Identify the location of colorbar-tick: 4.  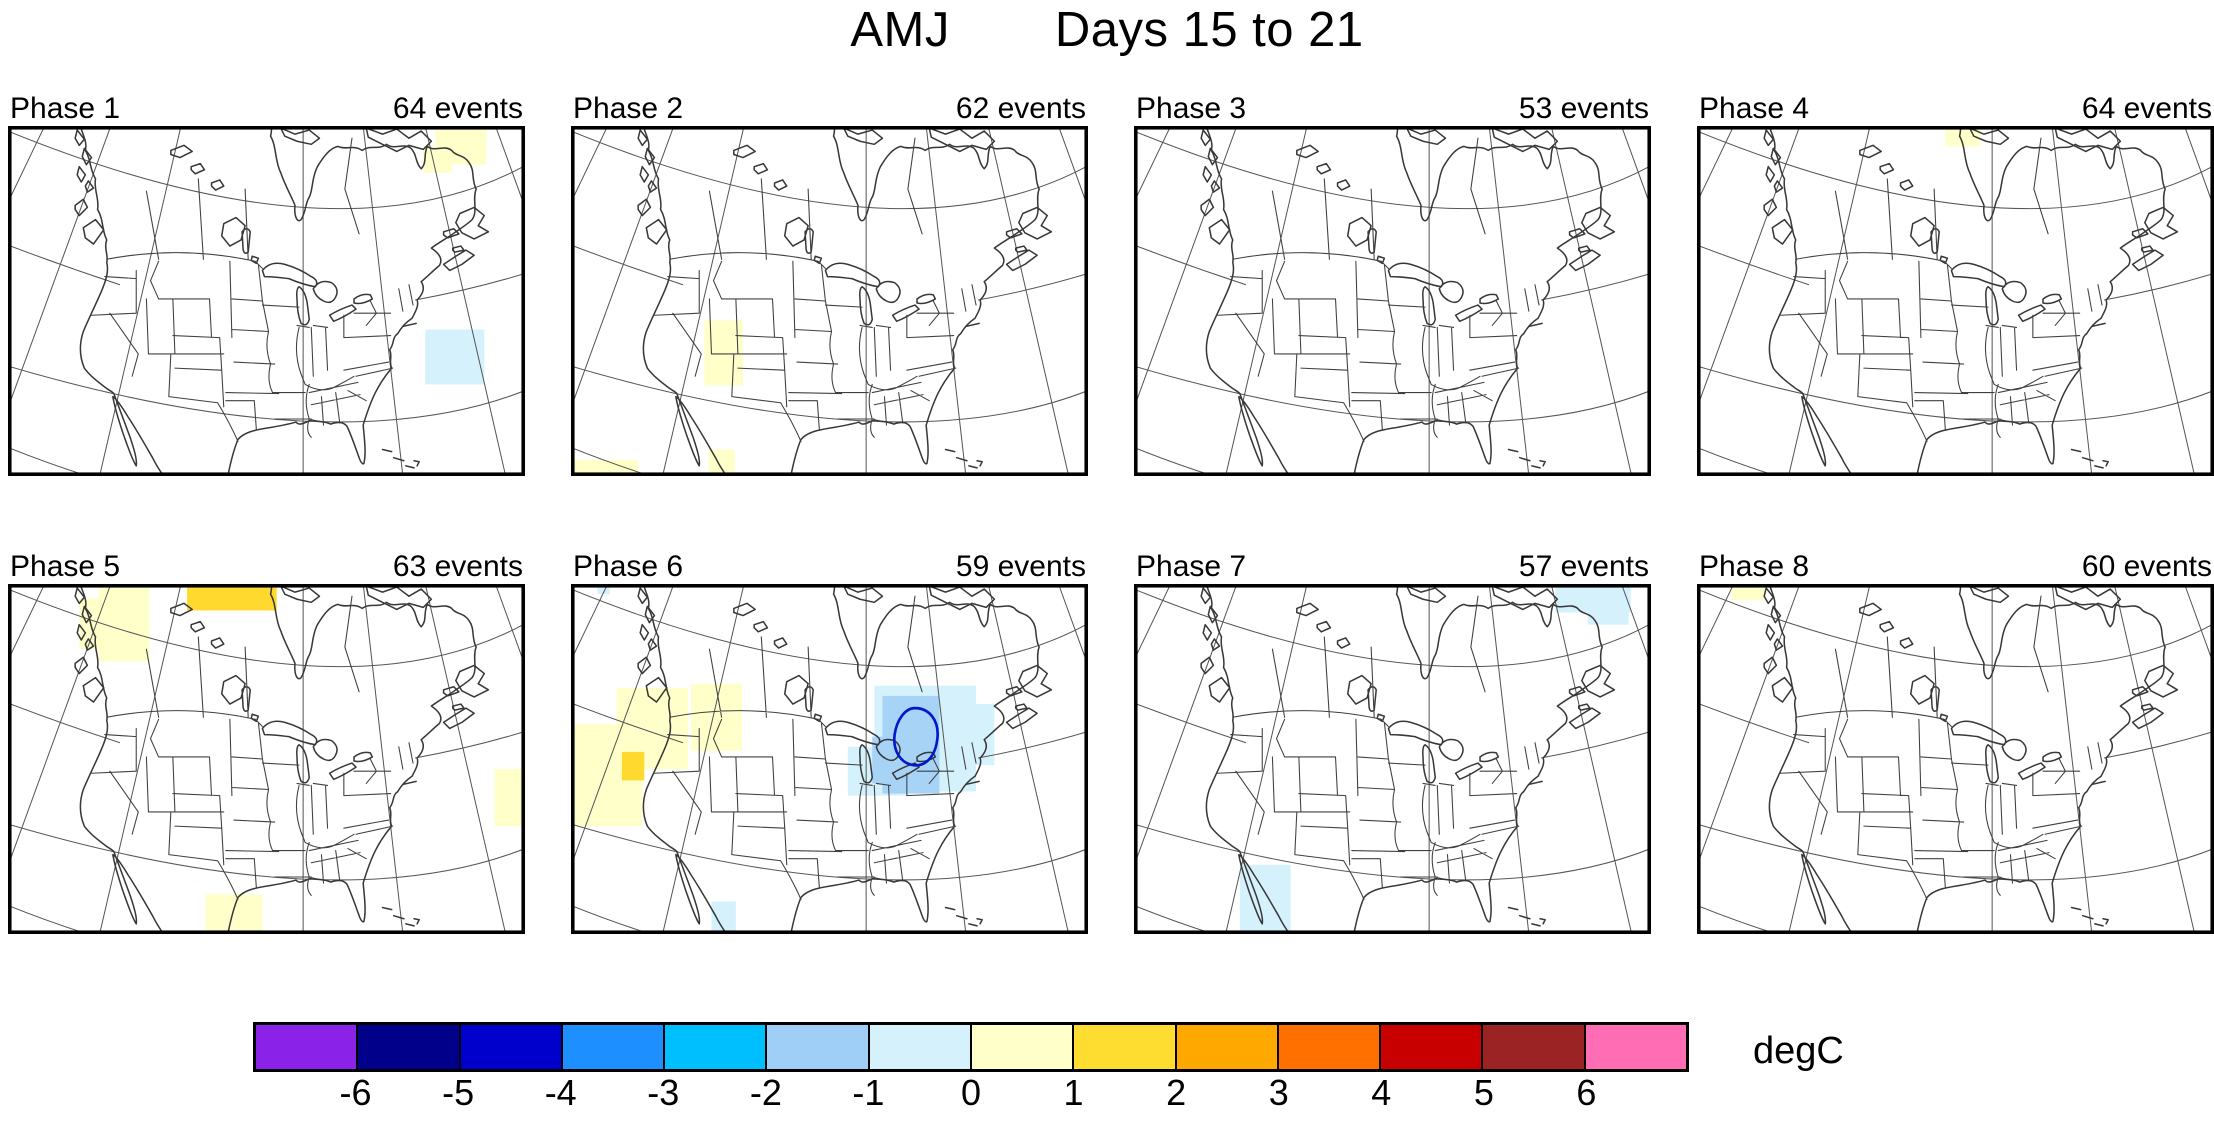
(1381, 1092).